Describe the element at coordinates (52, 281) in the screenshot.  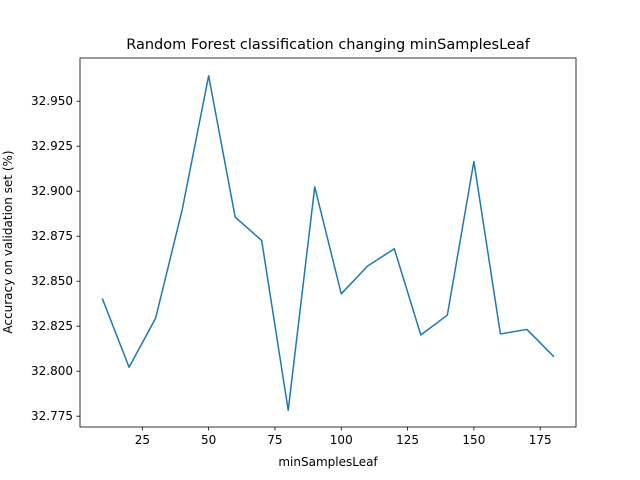
I see `y-tick-label: 32.850` at that location.